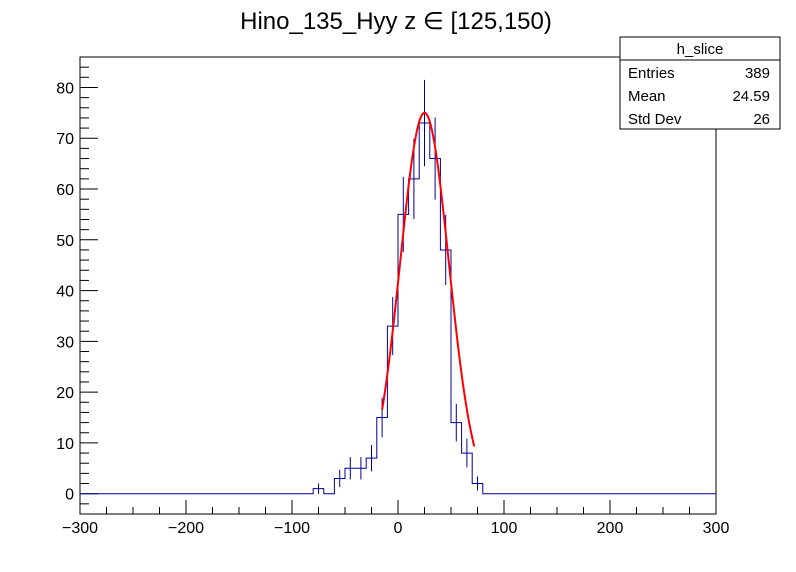 The image size is (796, 572). What do you see at coordinates (700, 49) in the screenshot?
I see `stats-box-title: h_slice` at bounding box center [700, 49].